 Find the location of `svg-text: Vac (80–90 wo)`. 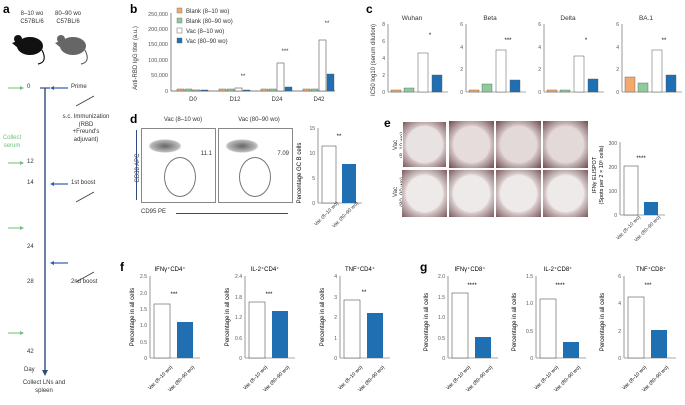

svg-text: Vac (80–90 wo) is located at coordinates (207, 42).